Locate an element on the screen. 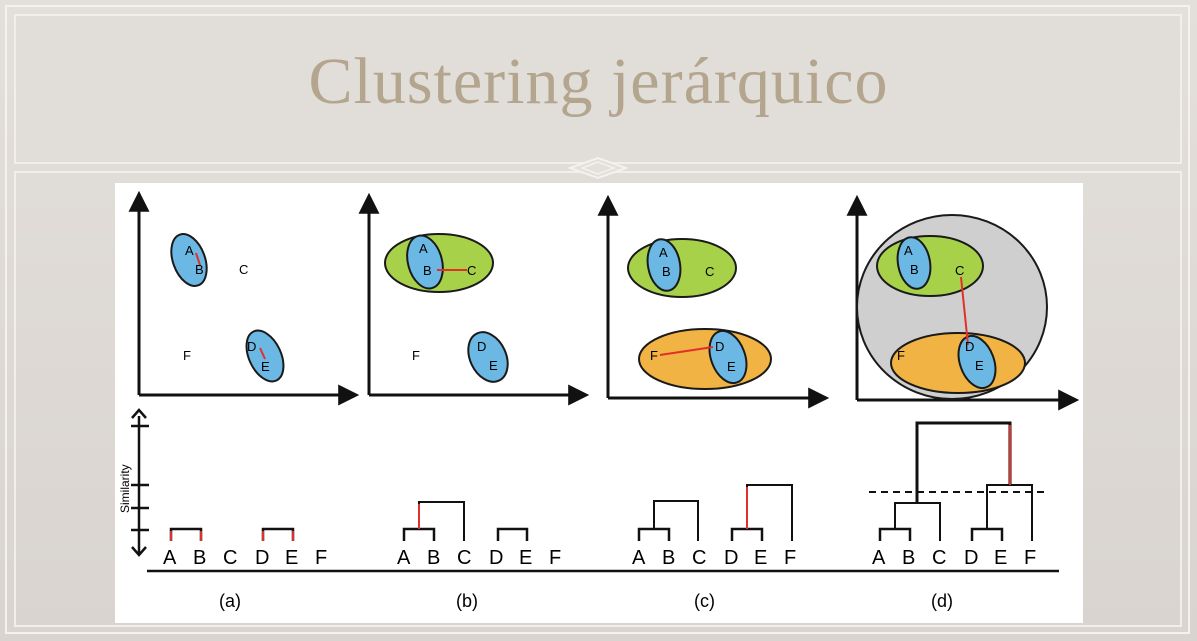  dendrogram-c: A B C D E F is located at coordinates (714, 526).